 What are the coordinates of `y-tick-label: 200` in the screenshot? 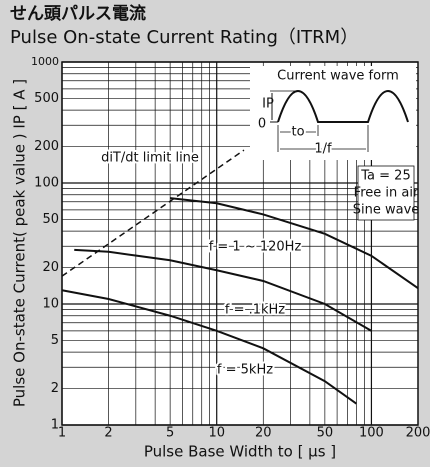 It's located at (46, 146).